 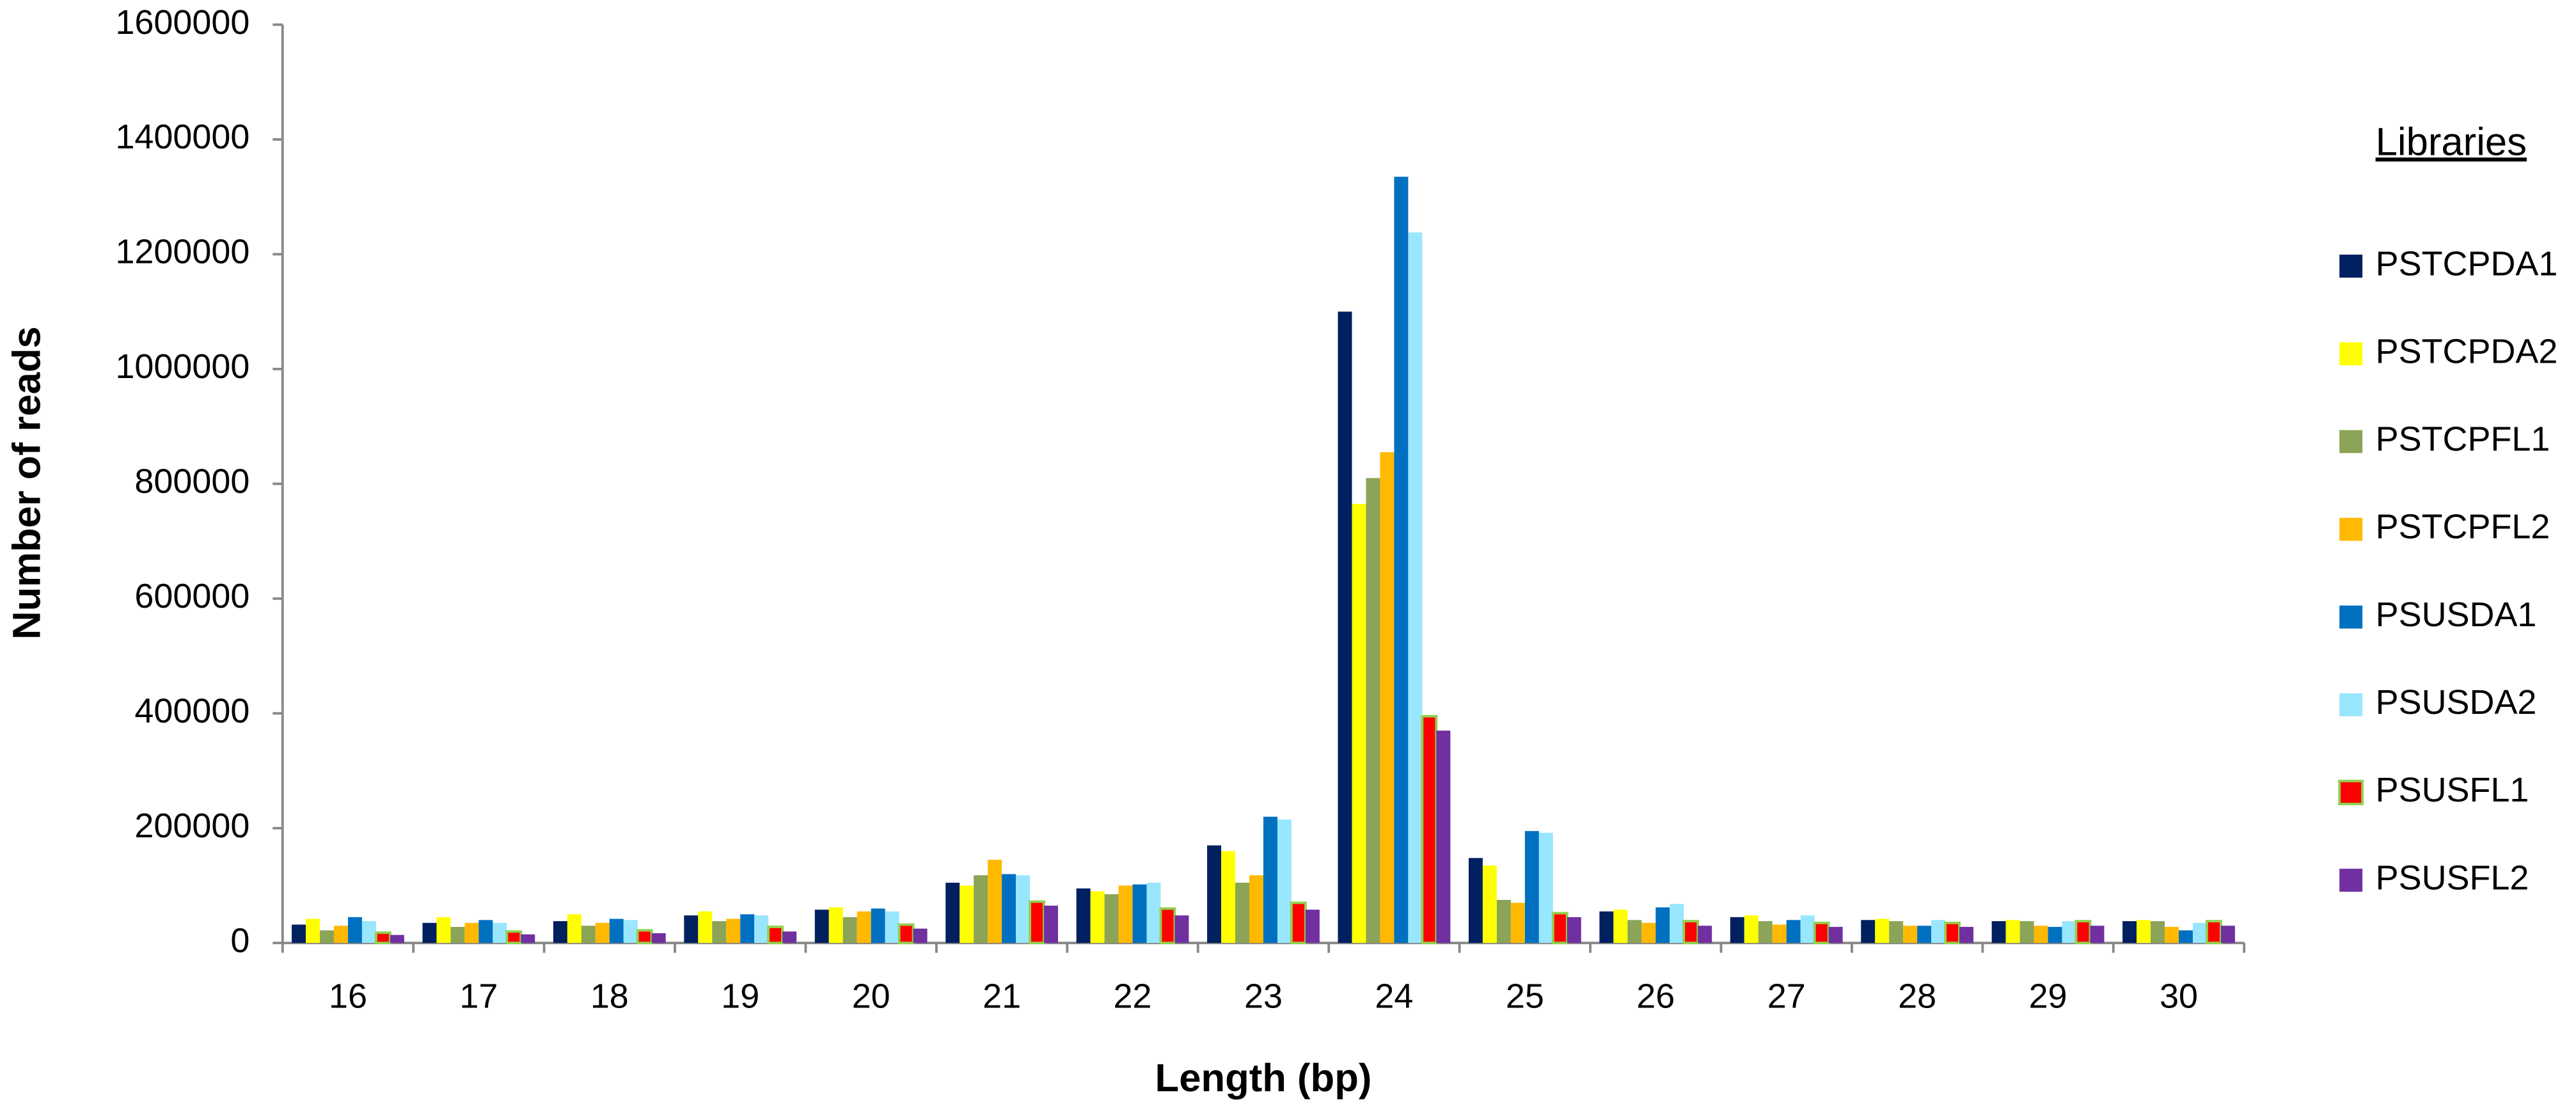 I want to click on legend-label: PSUSDA1, so click(x=2456, y=615).